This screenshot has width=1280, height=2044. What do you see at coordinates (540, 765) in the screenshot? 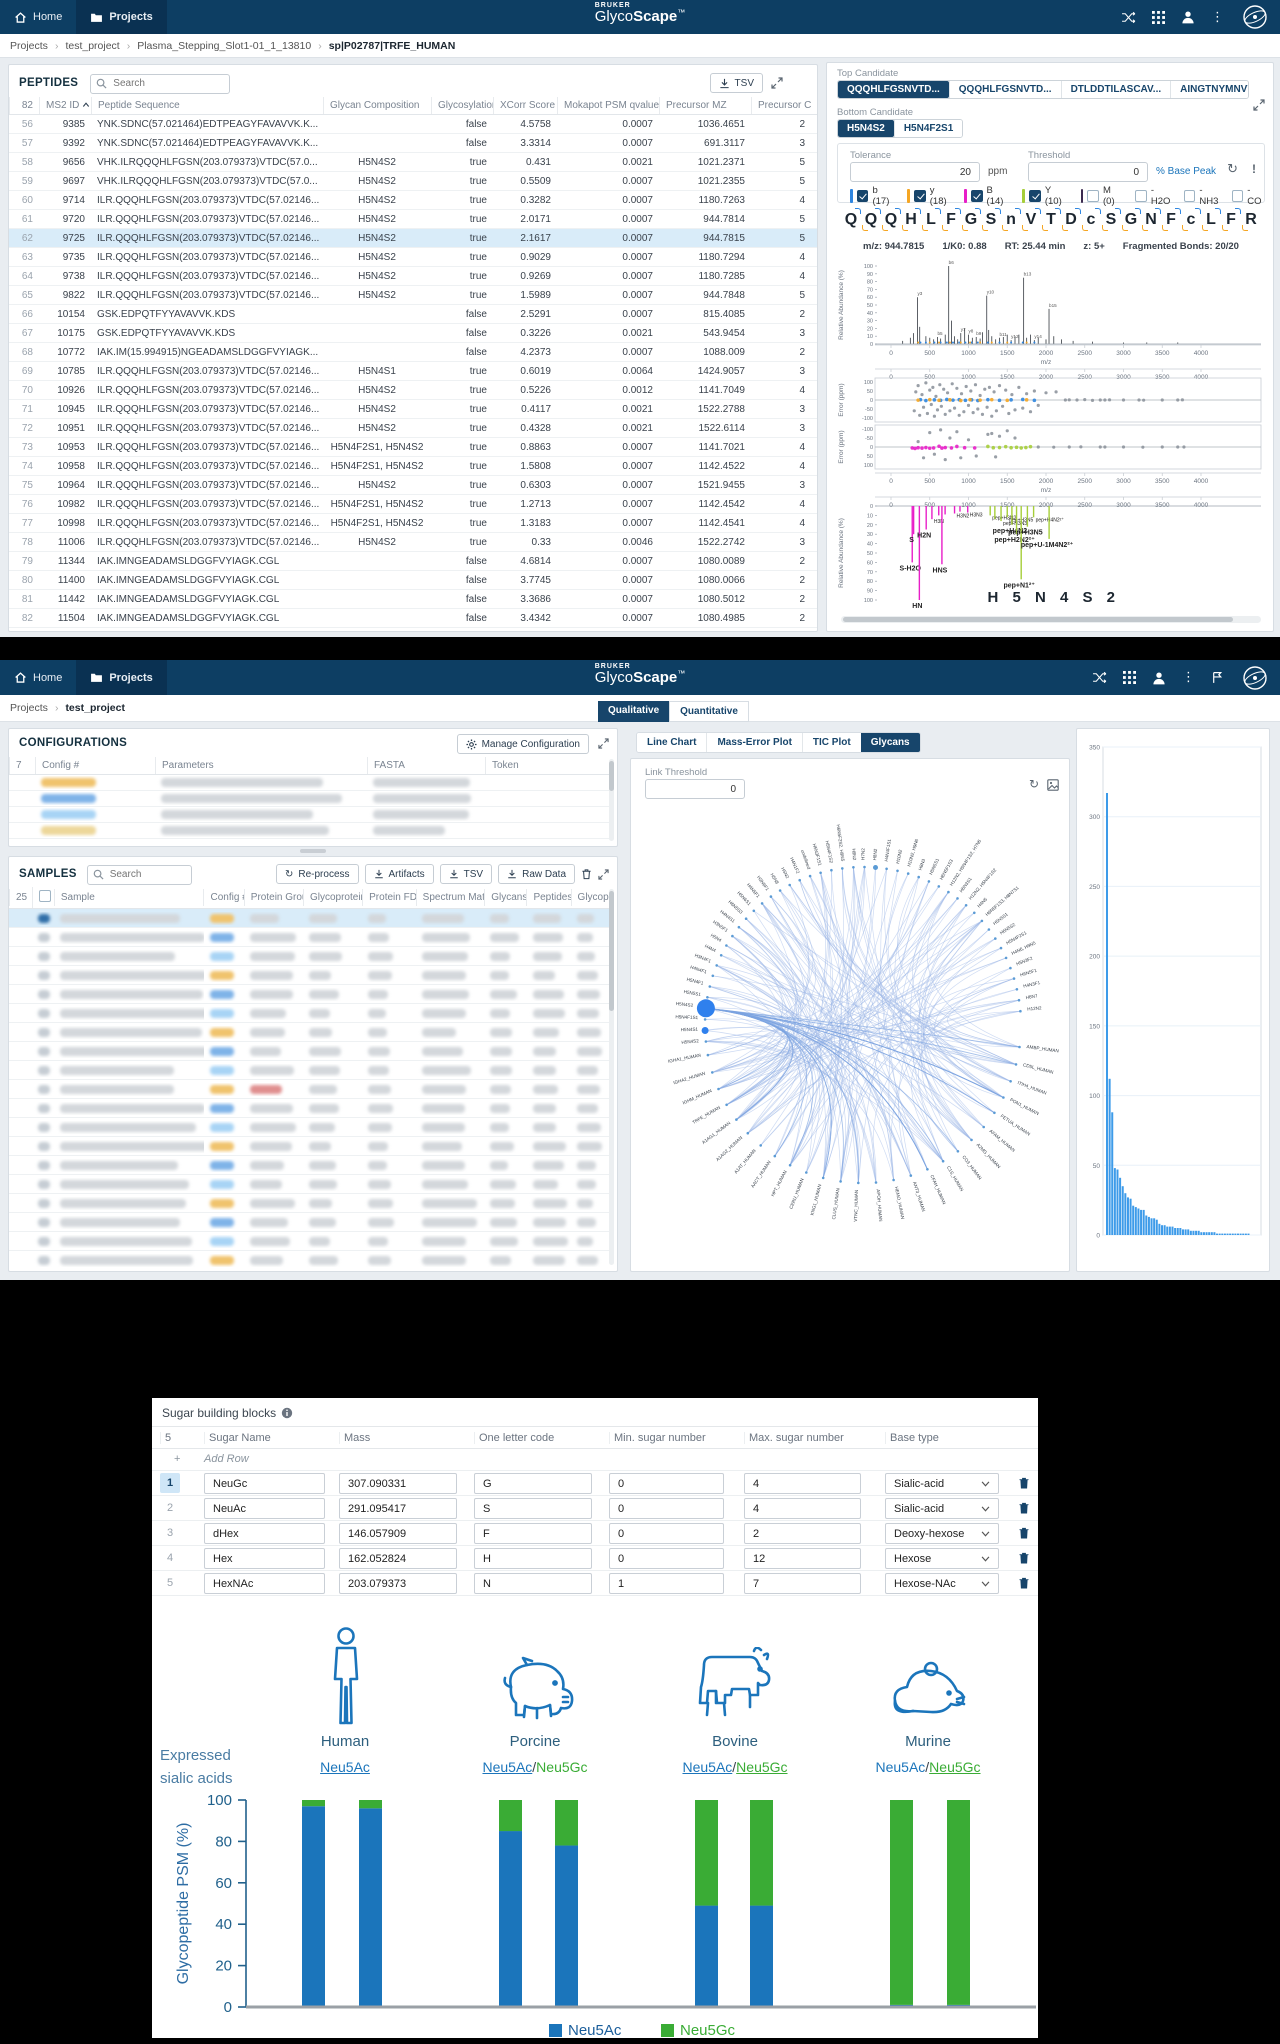
I see `column-header: Token` at bounding box center [540, 765].